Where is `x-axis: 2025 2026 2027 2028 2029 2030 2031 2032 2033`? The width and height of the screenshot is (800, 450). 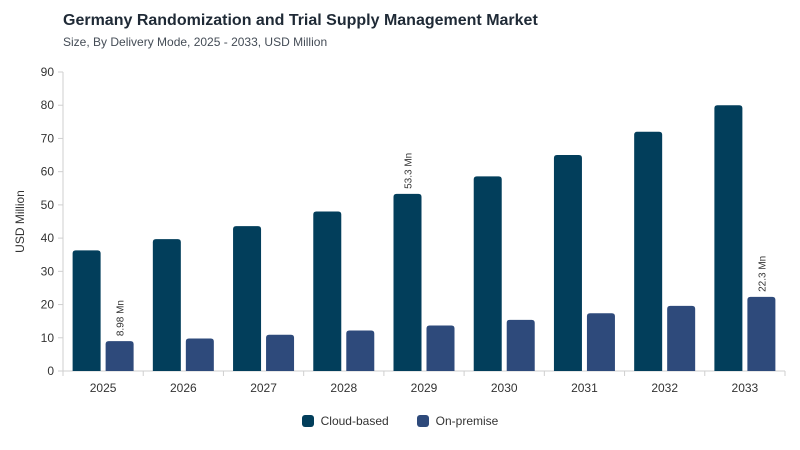 x-axis: 2025 2026 2027 2028 2029 2030 2031 2032 2033 is located at coordinates (424, 382).